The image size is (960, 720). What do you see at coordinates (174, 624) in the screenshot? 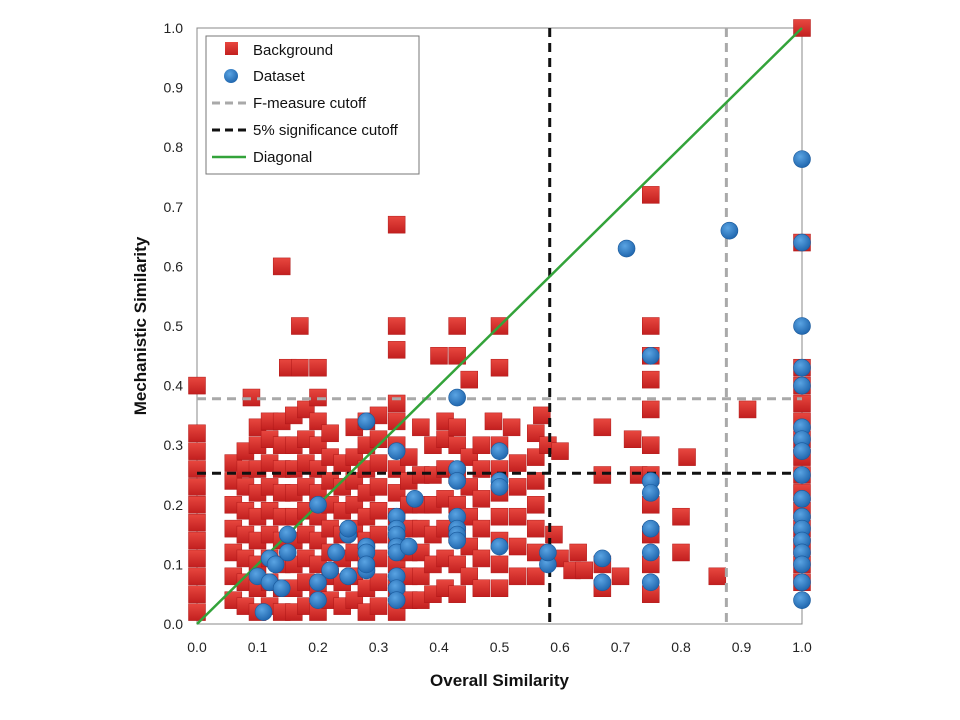
I see `y-tick-label: 0.0` at bounding box center [174, 624].